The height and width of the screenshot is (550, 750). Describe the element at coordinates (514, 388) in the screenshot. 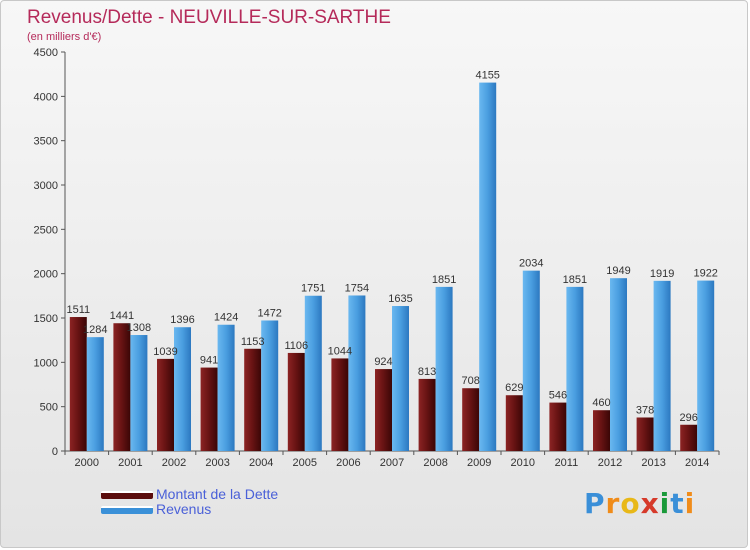

I see `data-label-debt: 629` at that location.